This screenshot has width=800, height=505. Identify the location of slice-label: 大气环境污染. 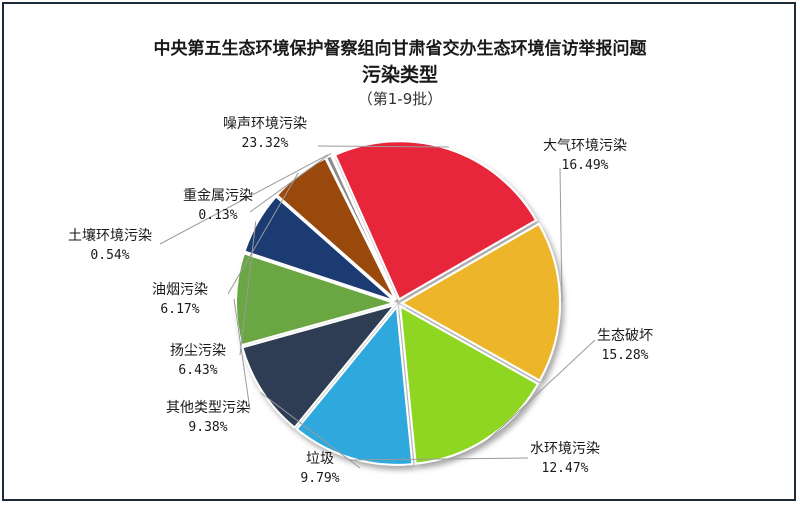
(585, 146).